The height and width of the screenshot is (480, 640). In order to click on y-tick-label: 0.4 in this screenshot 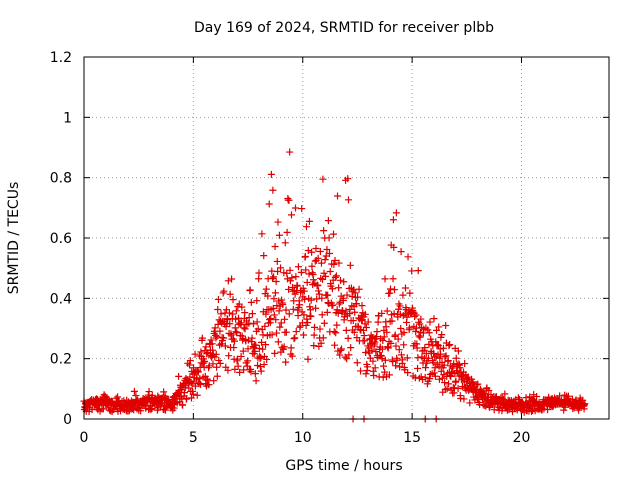, I will do `click(61, 299)`.